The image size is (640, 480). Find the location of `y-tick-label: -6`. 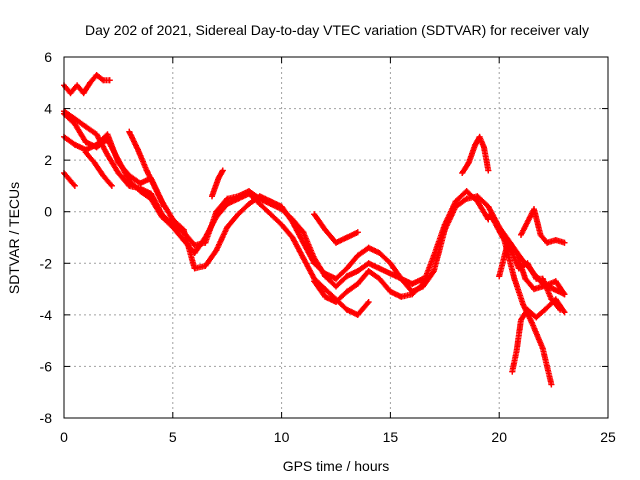

y-tick-label: -6 is located at coordinates (46, 366).